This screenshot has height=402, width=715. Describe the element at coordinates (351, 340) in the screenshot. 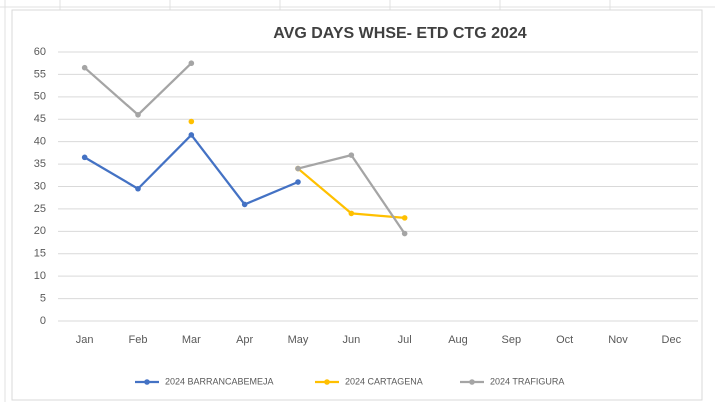

I see `x-tick-label: Jun` at that location.